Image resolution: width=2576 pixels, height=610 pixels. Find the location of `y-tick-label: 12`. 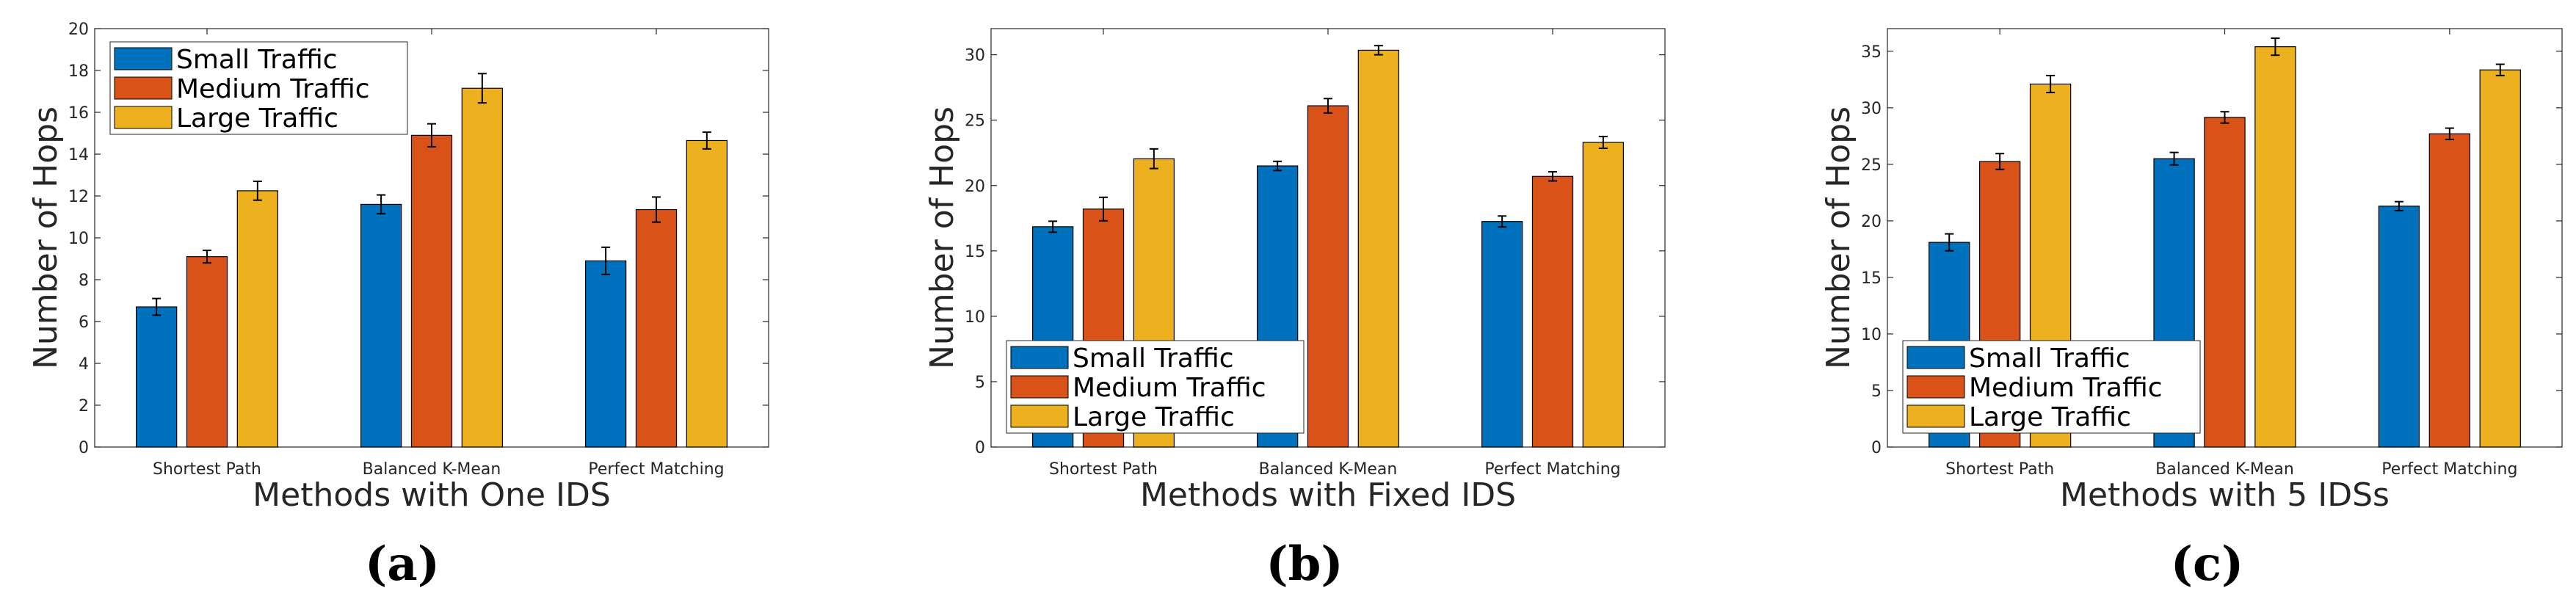

y-tick-label: 12 is located at coordinates (78, 197).